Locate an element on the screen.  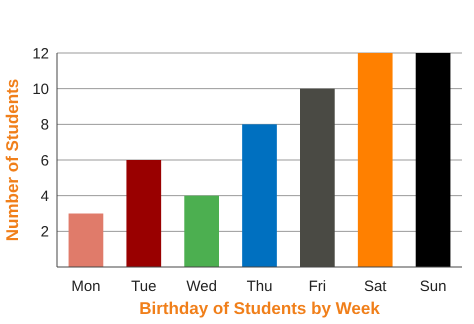
x-tick-label: Mon is located at coordinates (86, 286).